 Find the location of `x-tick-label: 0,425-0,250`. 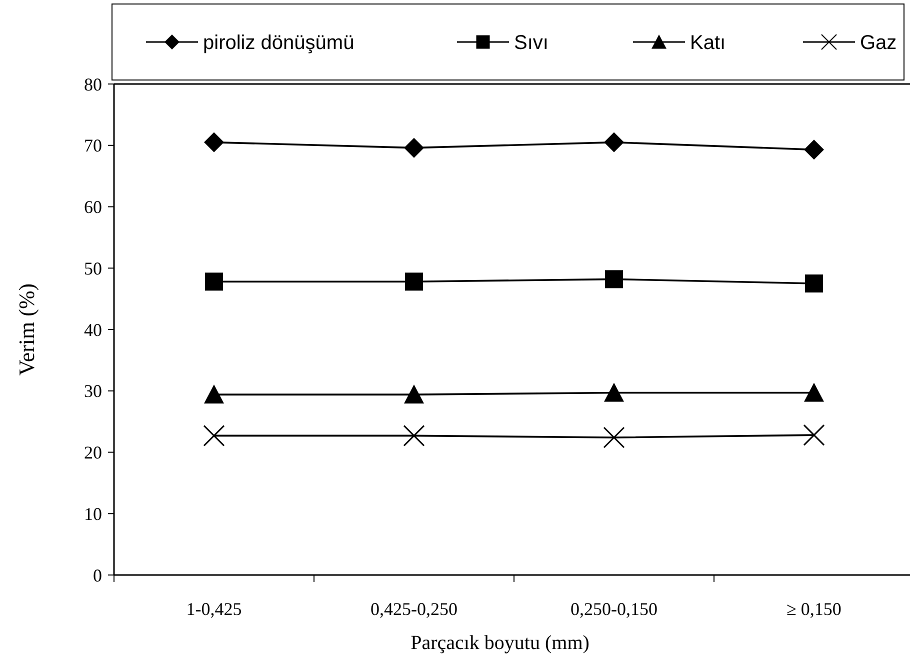

x-tick-label: 0,425-0,250 is located at coordinates (414, 609).